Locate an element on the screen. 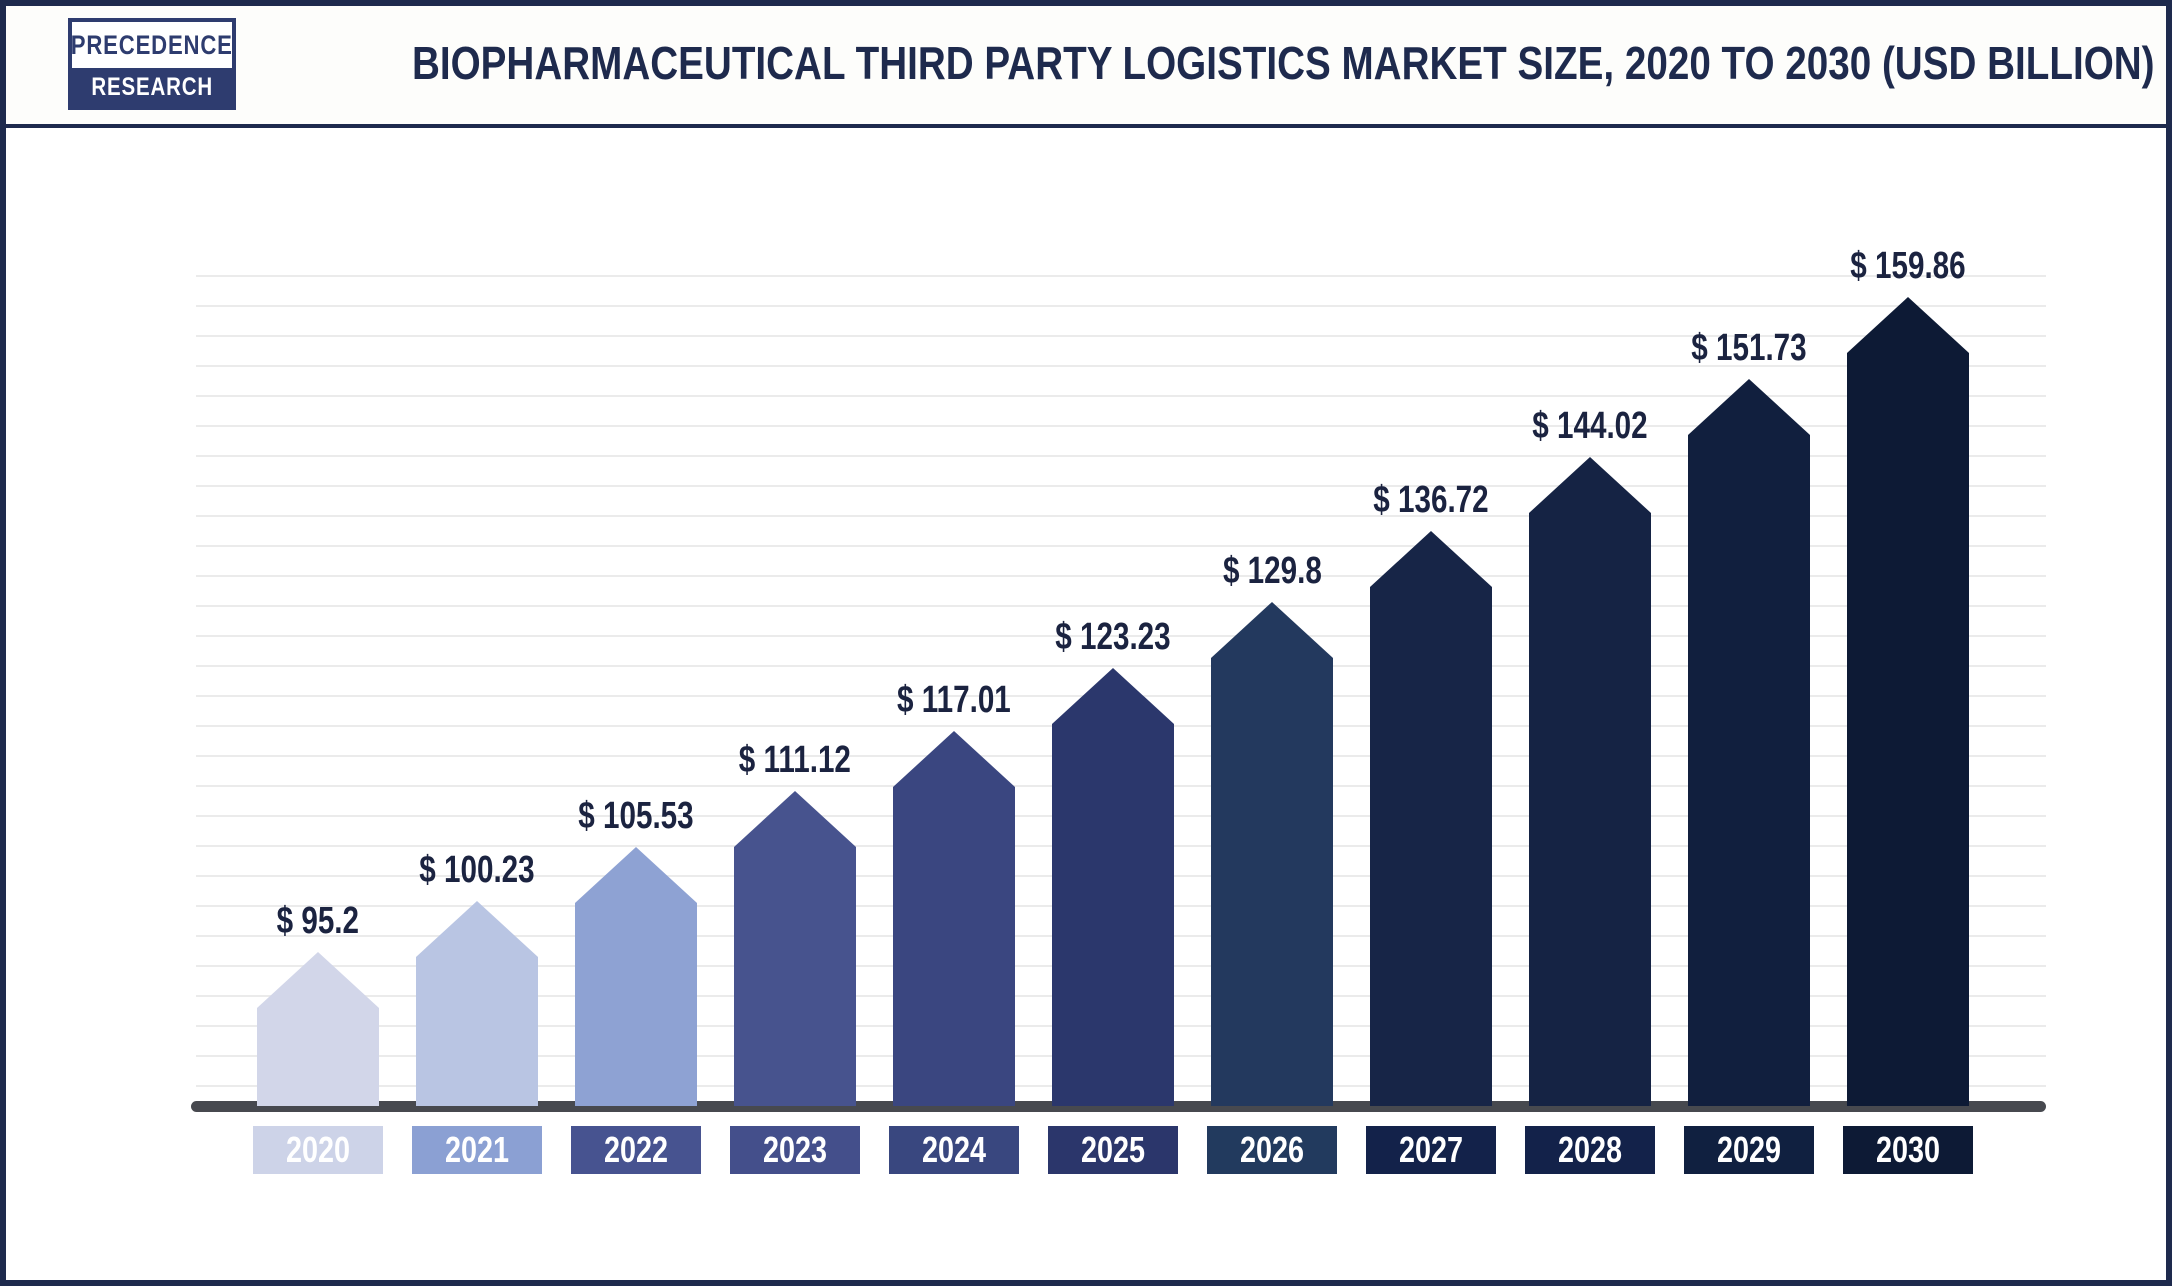 The height and width of the screenshot is (1286, 2172). bar-value-text: $ 136.72 is located at coordinates (1431, 500).